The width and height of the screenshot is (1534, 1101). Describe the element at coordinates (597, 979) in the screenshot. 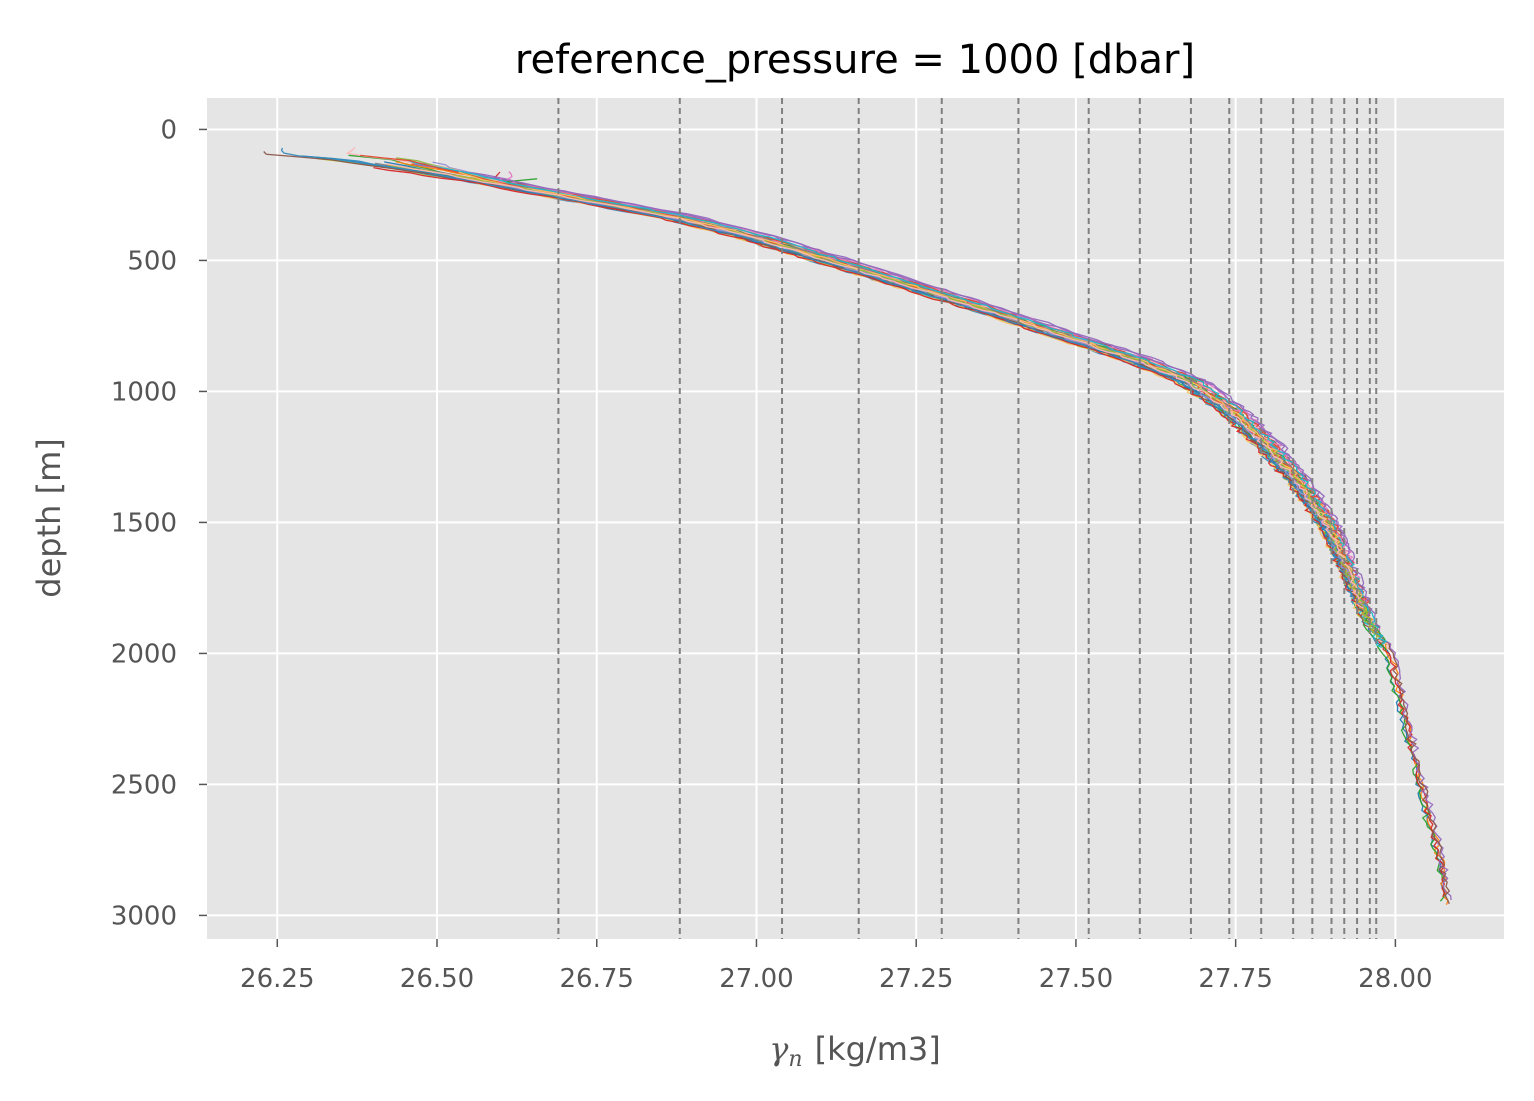

I see `x-tick-label: 26.75` at that location.